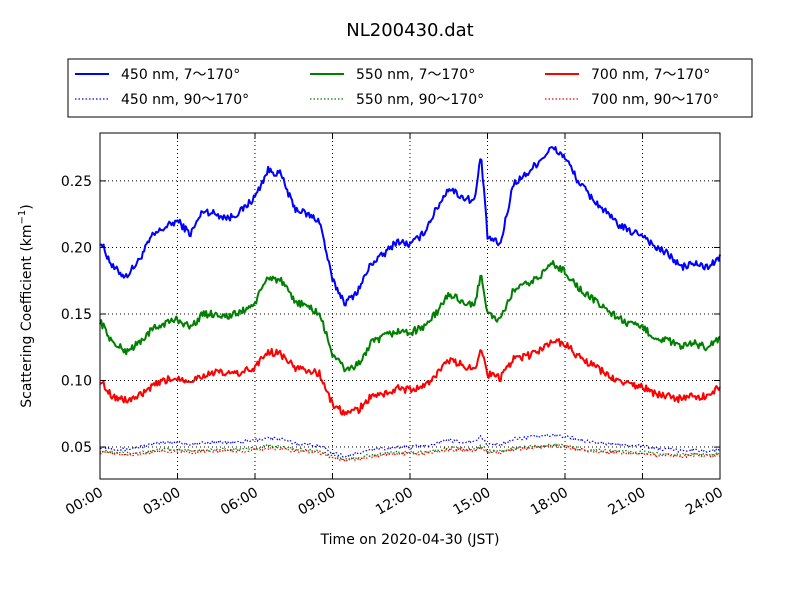  What do you see at coordinates (239, 502) in the screenshot?
I see `x-tick-label: 06:00` at bounding box center [239, 502].